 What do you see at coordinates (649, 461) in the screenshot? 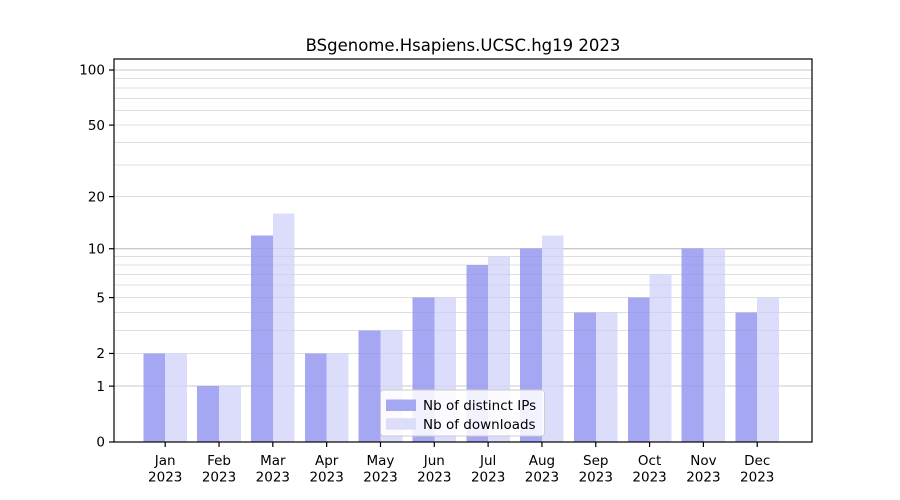
I see `x-tick-label-month: Oct` at bounding box center [649, 461].